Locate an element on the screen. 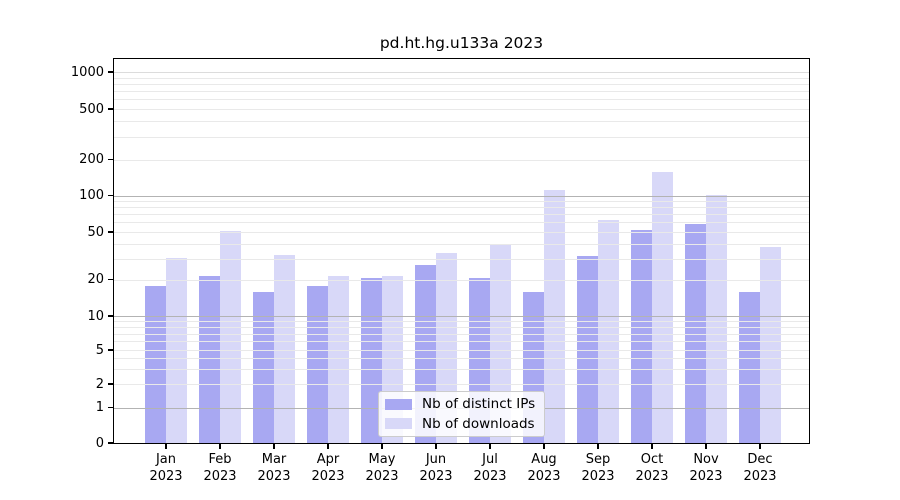 This screenshot has width=900, height=500. month-label: Apr is located at coordinates (328, 459).